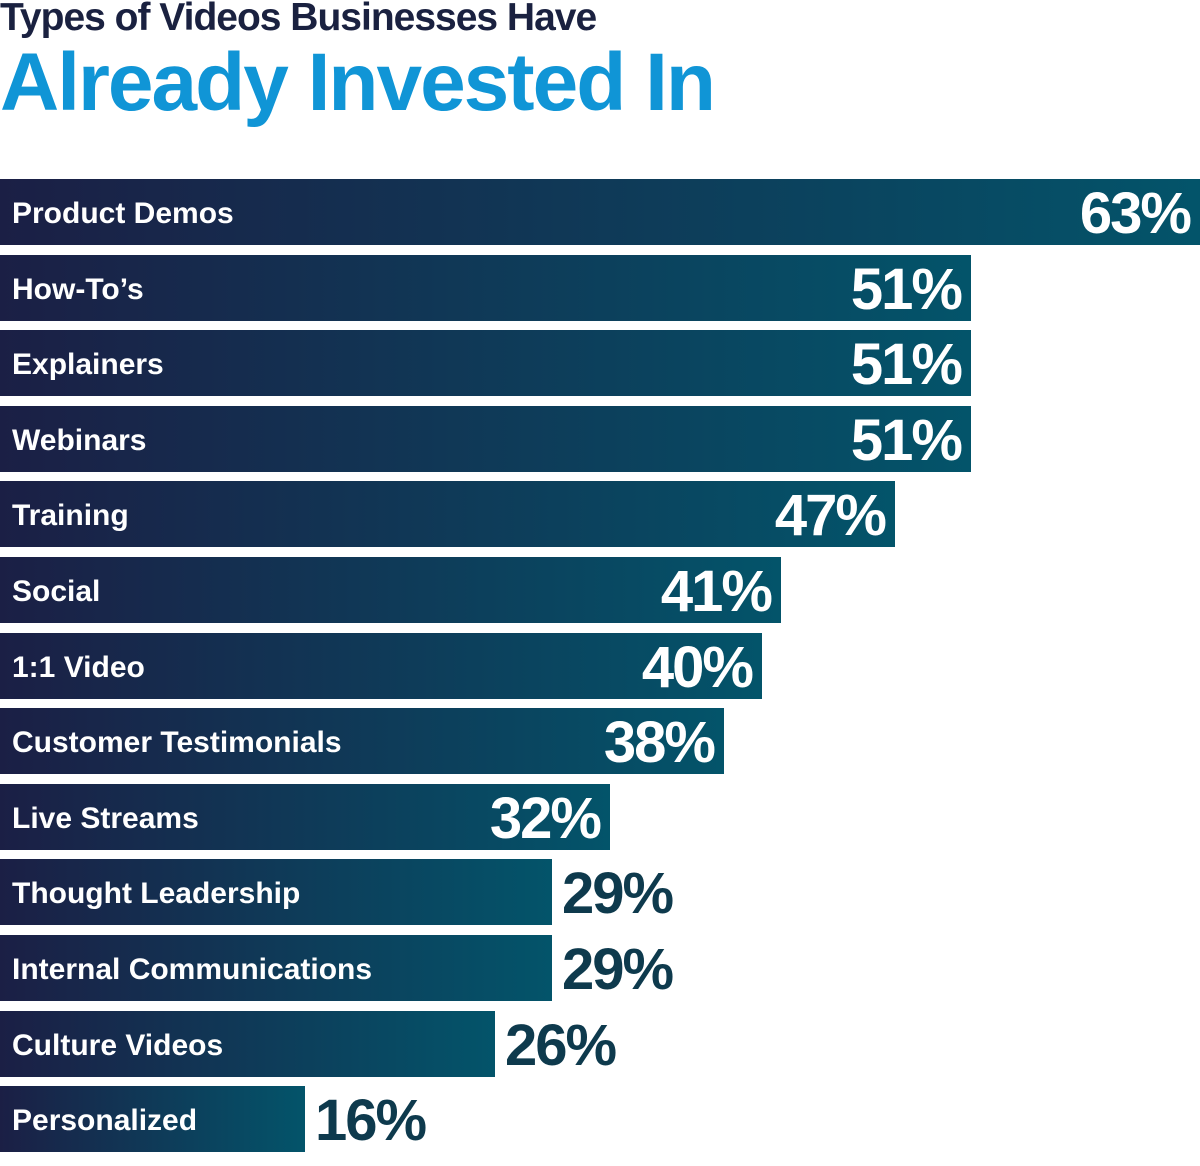 Image resolution: width=1200 pixels, height=1166 pixels. Describe the element at coordinates (831, 515) in the screenshot. I see `bar-value-label: 47%` at that location.